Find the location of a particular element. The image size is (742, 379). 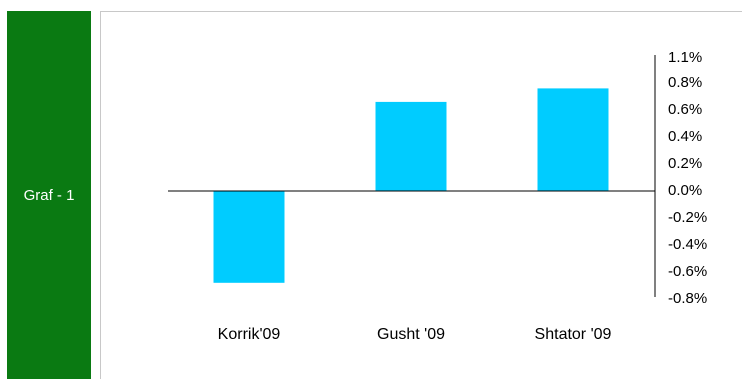

y-tick-label: 0.2% is located at coordinates (685, 163).